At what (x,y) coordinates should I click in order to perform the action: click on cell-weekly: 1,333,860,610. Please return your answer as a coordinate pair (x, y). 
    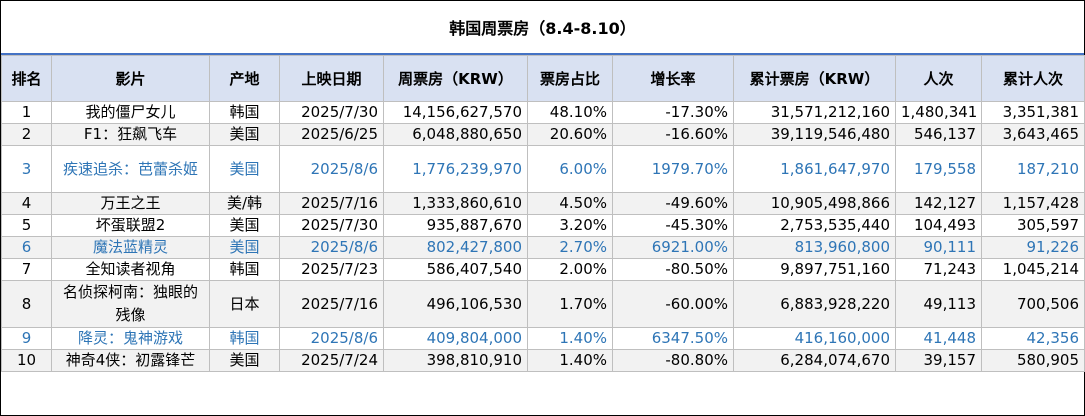
    Looking at the image, I should click on (455, 203).